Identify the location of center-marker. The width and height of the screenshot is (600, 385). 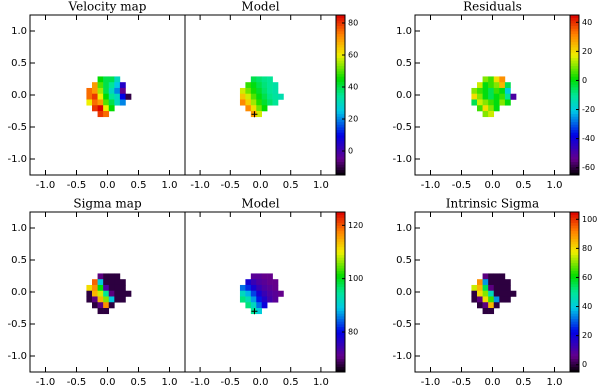
(254, 311).